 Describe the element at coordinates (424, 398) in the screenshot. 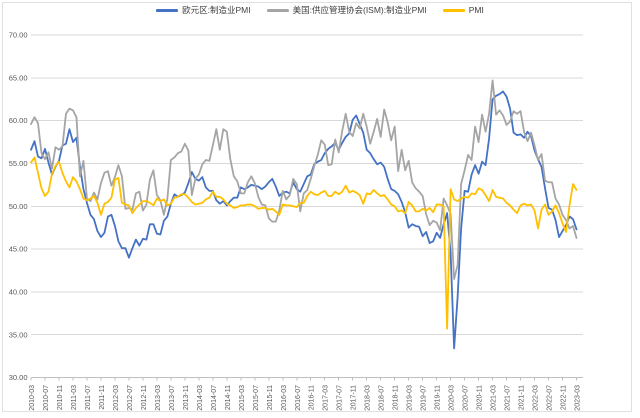

I see `x-tick-label: 2019-07` at that location.